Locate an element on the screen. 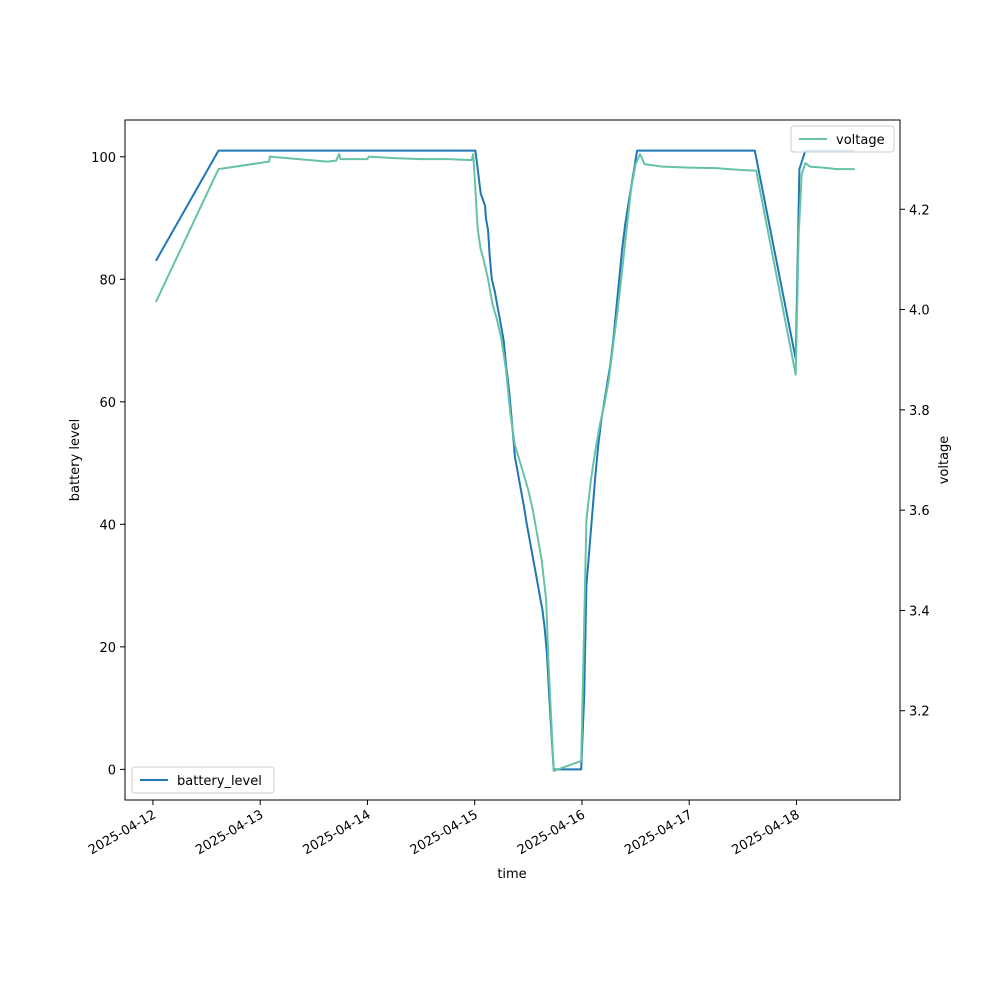 The image size is (1000, 1000). y2-tick-label: 3.4 is located at coordinates (919, 611).